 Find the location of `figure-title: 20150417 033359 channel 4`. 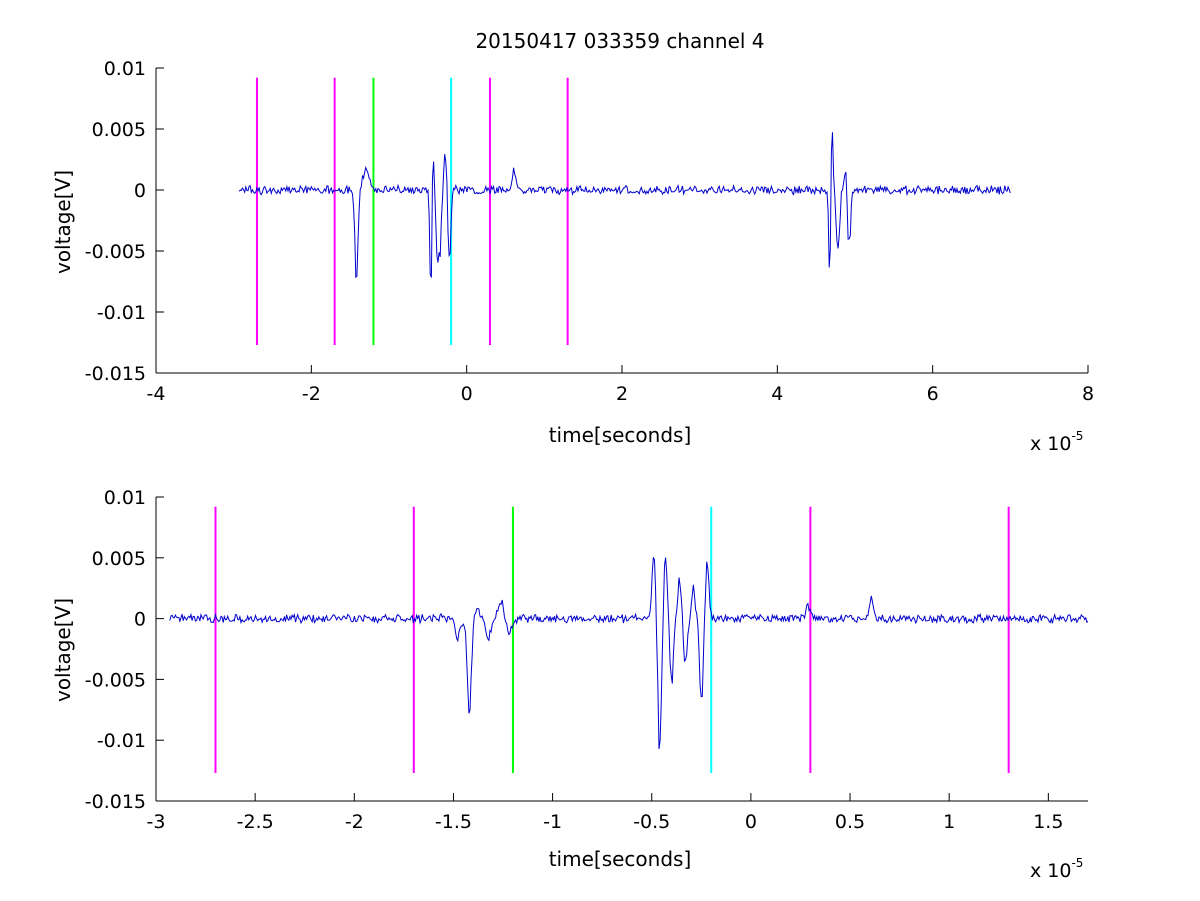

figure-title: 20150417 033359 channel 4 is located at coordinates (619, 41).